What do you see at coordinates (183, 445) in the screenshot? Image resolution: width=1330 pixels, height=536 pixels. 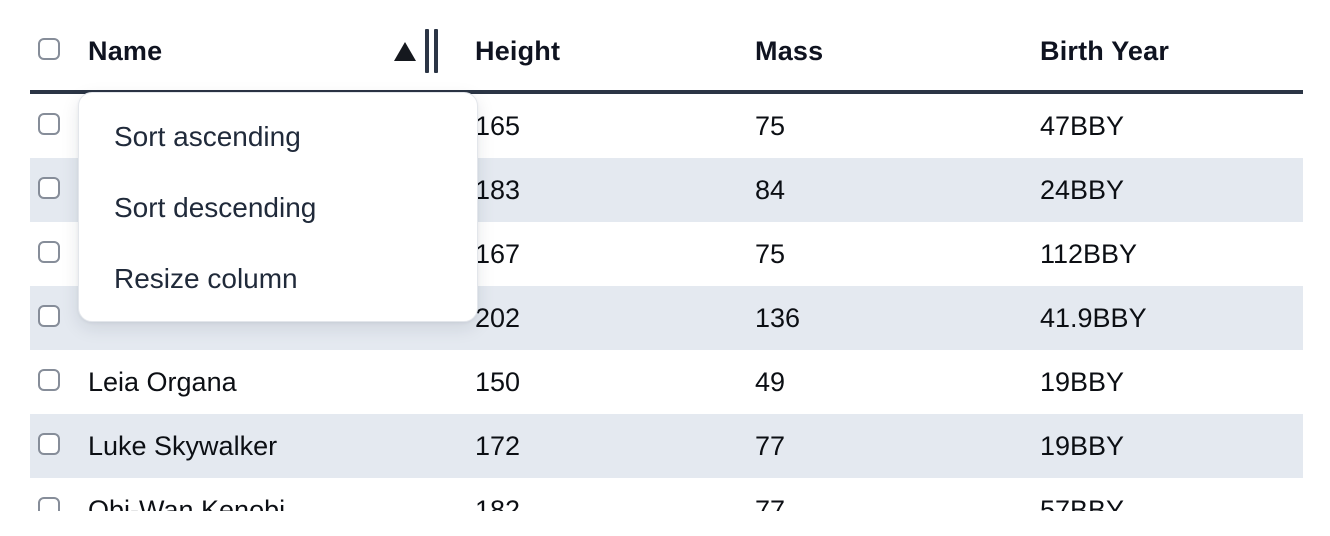 I see `cell-name: Luke Skywalker` at bounding box center [183, 445].